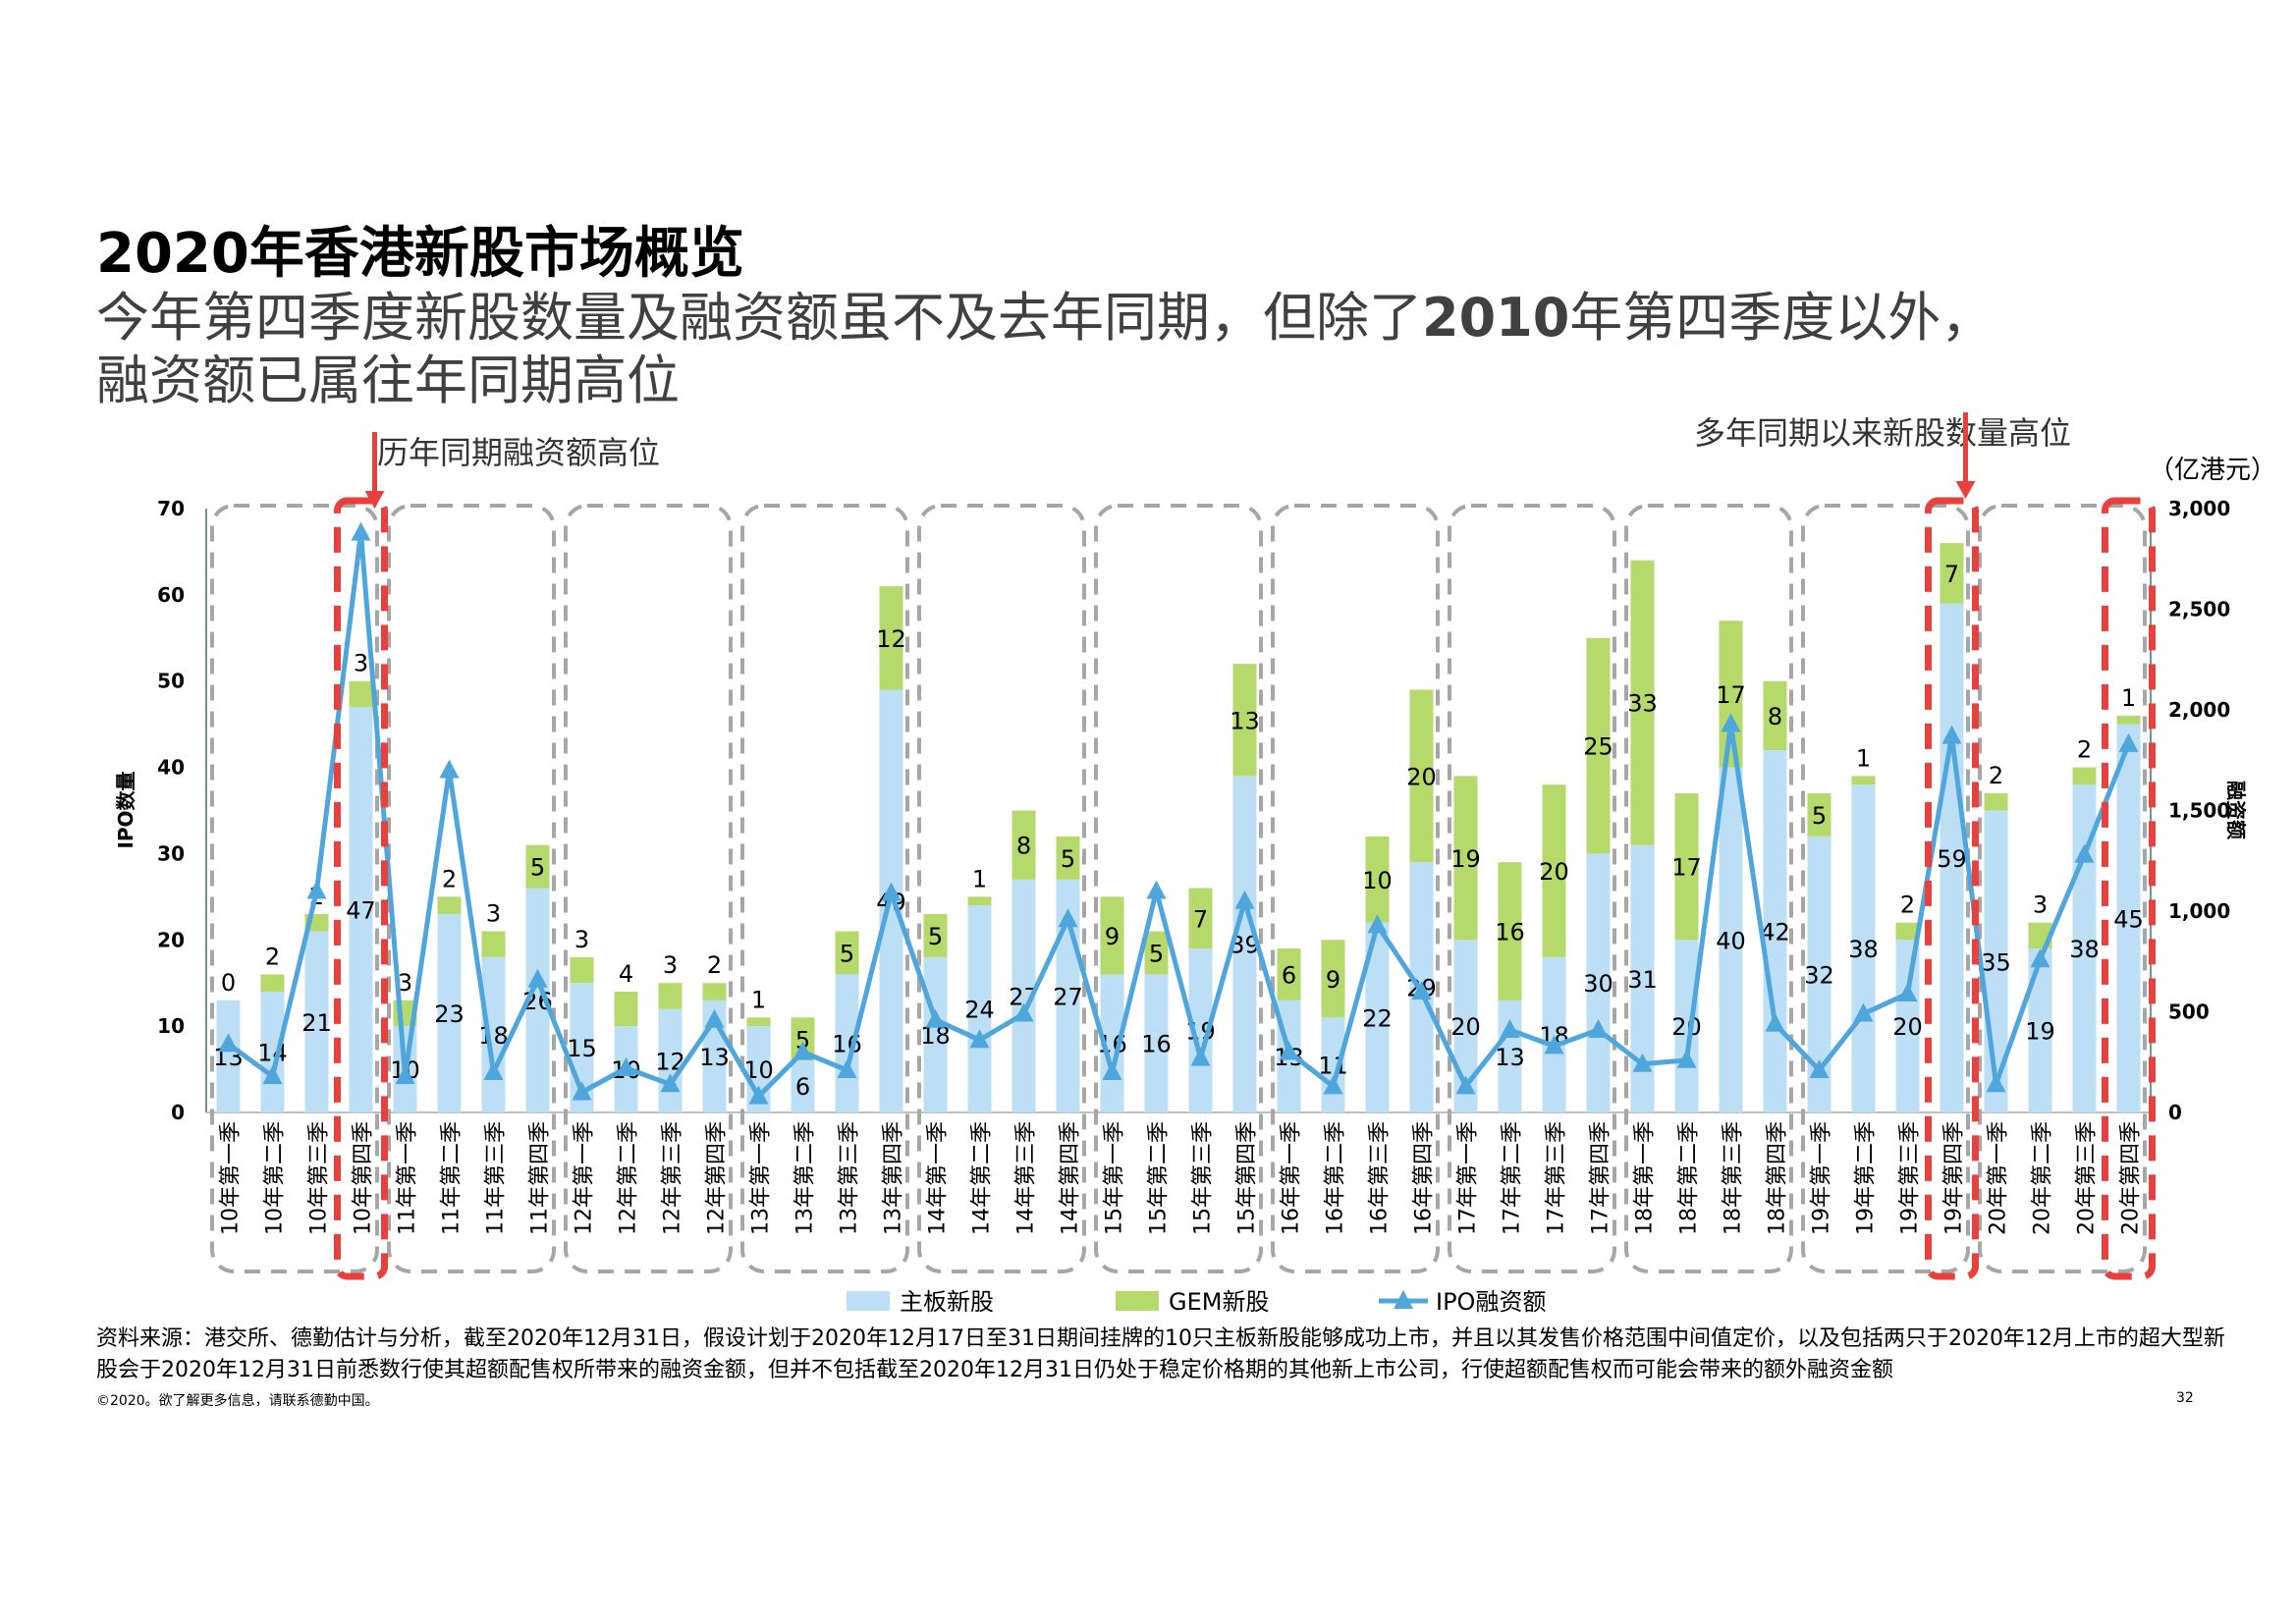 The width and height of the screenshot is (2296, 1622). Describe the element at coordinates (1292, 1178) in the screenshot. I see `x-tick-label: 16年第一季` at that location.